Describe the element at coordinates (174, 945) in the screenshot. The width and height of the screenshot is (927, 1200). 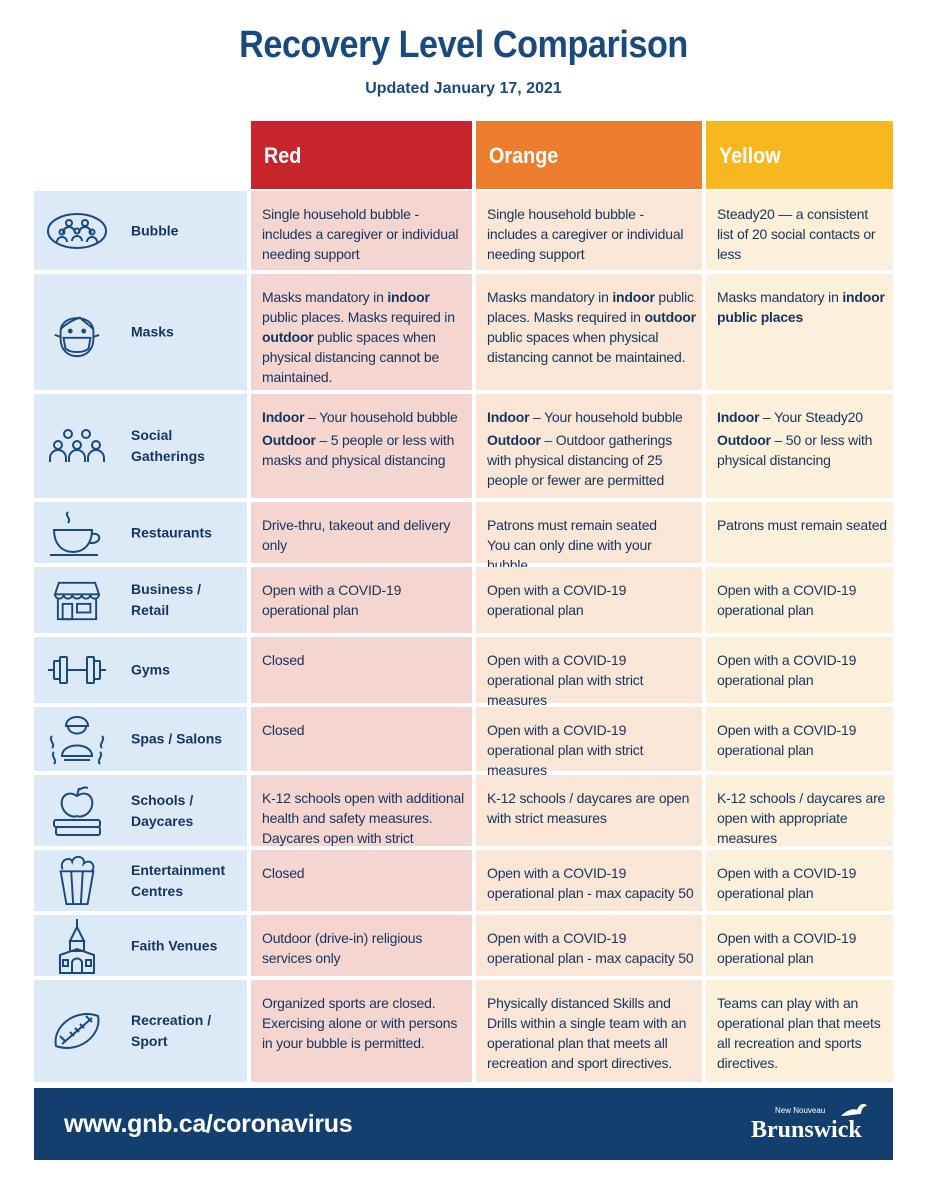
I see `row-label: Faith Venues` at that location.